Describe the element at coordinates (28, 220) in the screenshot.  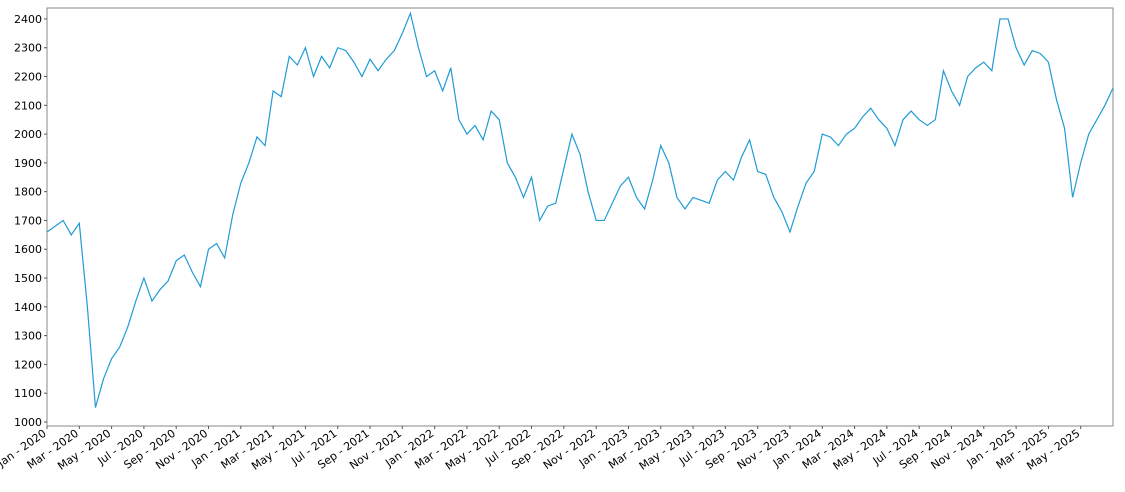
I see `y-tick-label: 1700` at that location.